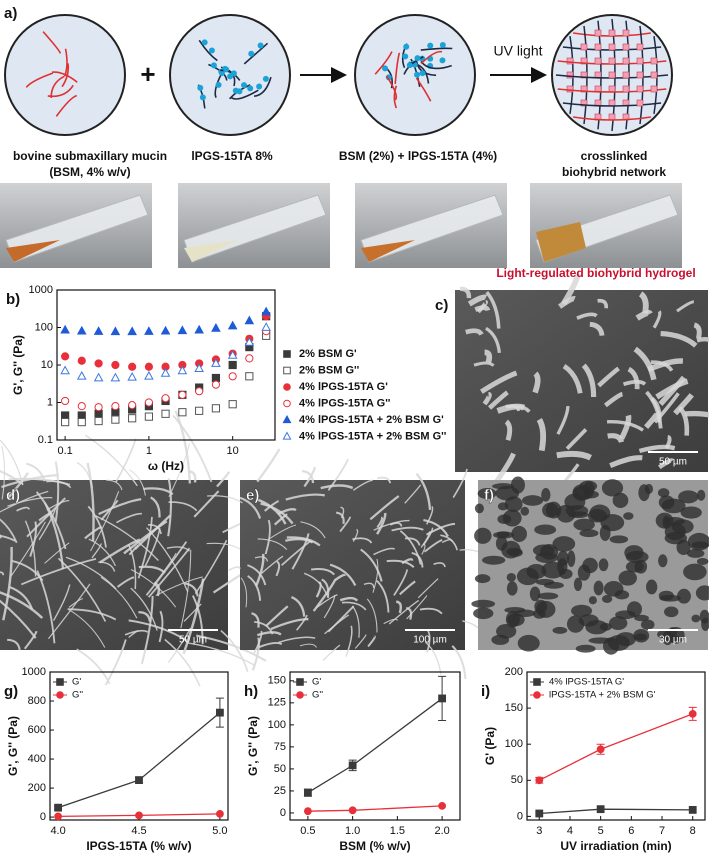  I want to click on x-tick-label: 10, so click(233, 451).